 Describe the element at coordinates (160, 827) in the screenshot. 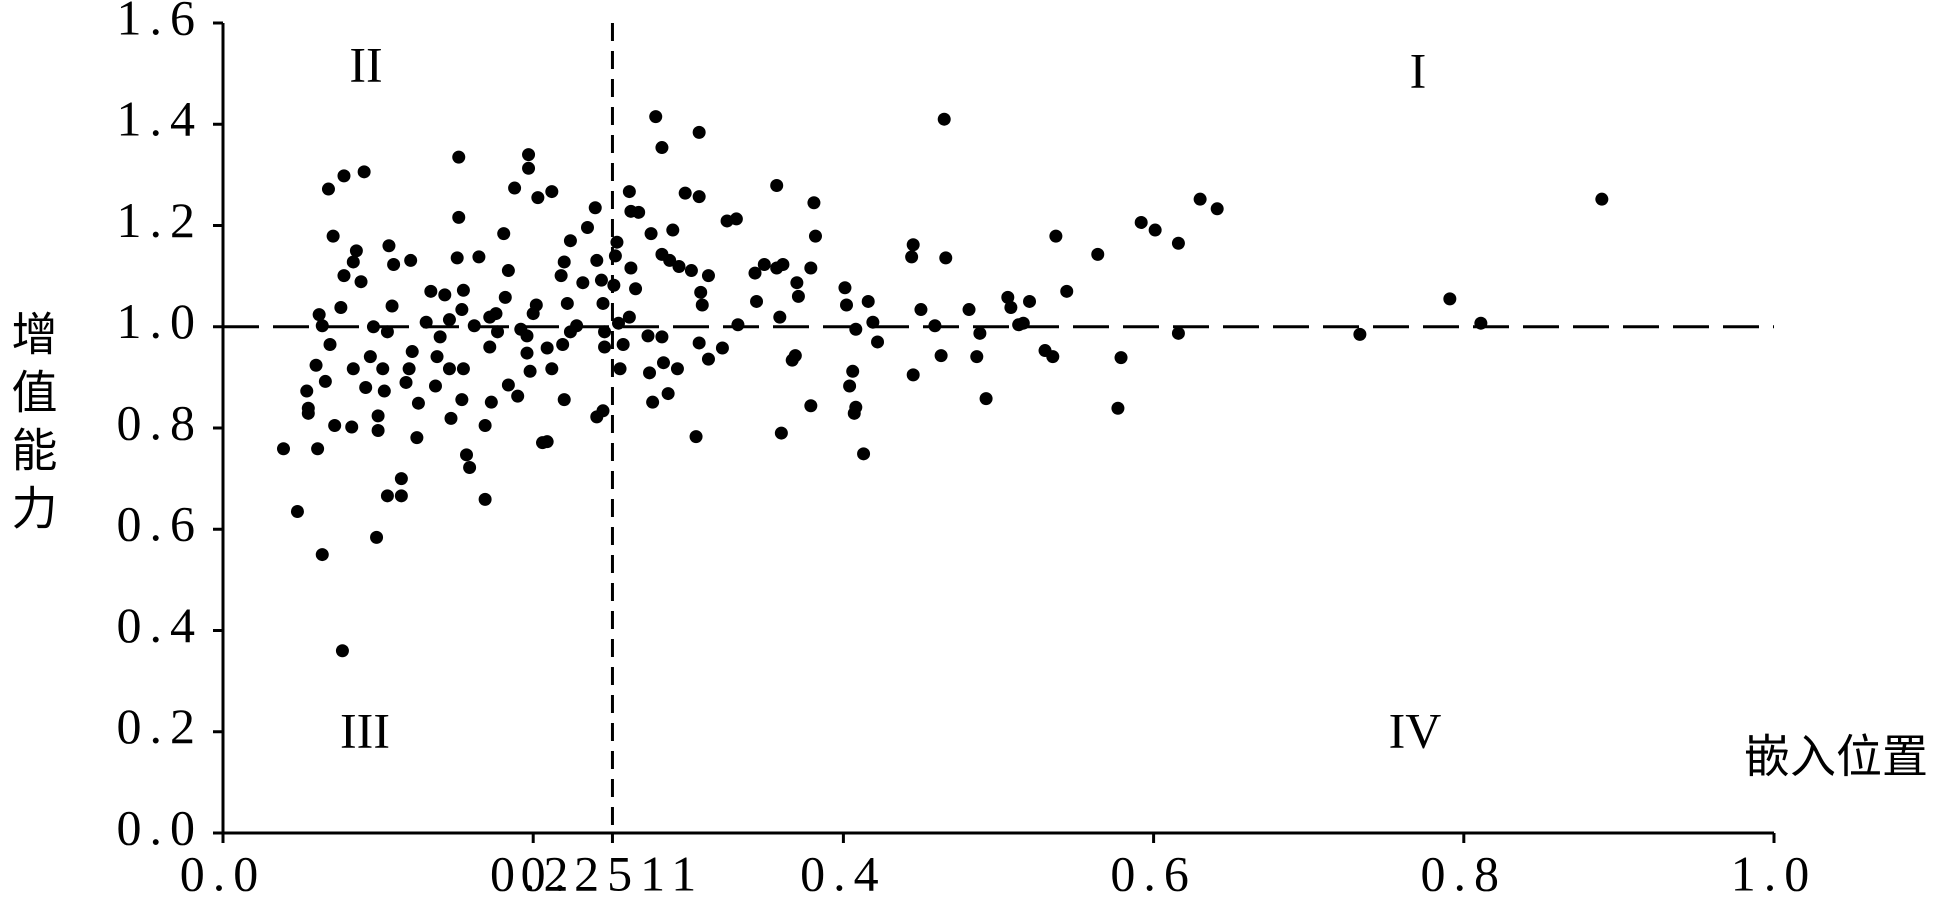

I see `y-tick-label: 0.0` at that location.